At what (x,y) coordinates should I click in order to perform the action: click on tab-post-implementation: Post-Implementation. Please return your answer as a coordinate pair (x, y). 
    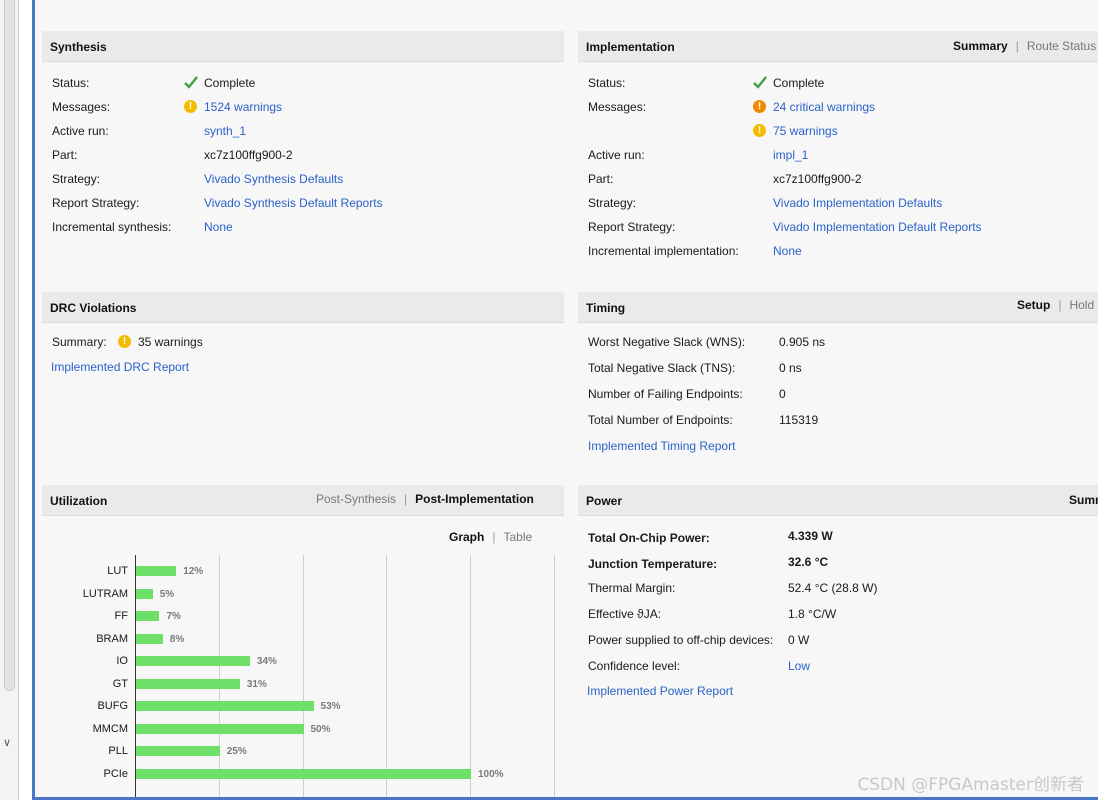
    Looking at the image, I should click on (474, 499).